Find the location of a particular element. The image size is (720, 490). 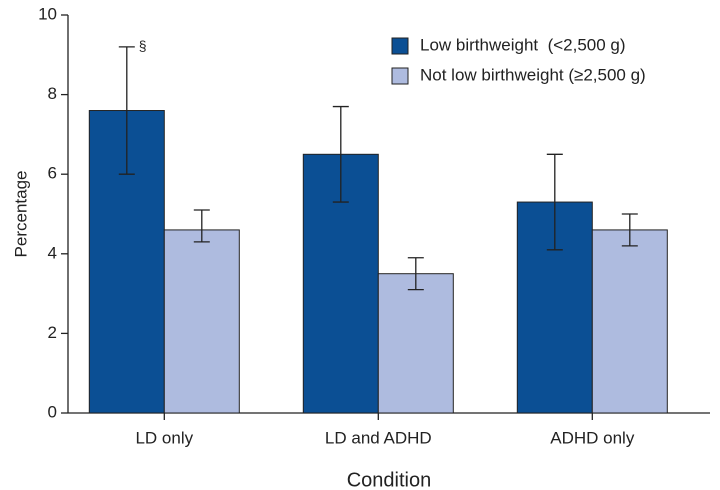

x-tick-label: LD only is located at coordinates (164, 437).